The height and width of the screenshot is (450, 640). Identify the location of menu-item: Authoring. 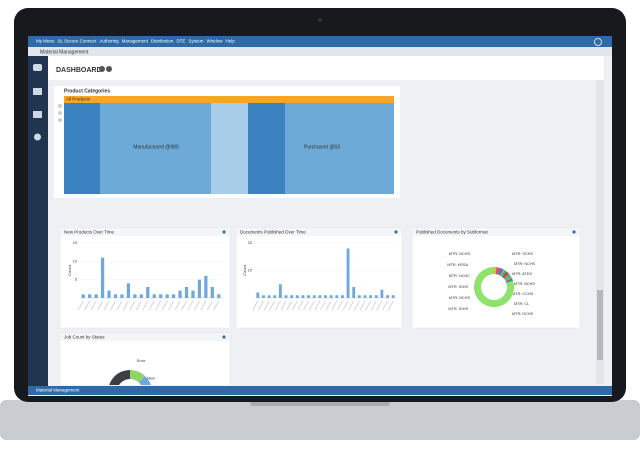
(109, 41).